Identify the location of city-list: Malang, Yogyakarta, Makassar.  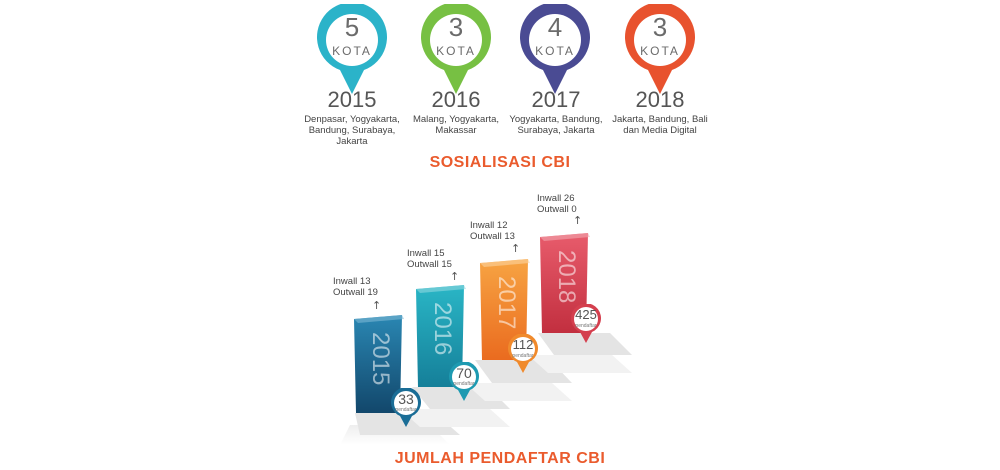
(456, 125).